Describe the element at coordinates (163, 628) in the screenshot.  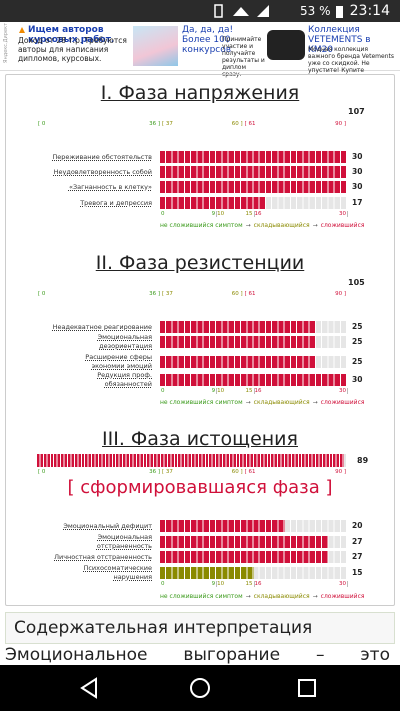
I see `section-heading: Содержательная интерпретация` at that location.